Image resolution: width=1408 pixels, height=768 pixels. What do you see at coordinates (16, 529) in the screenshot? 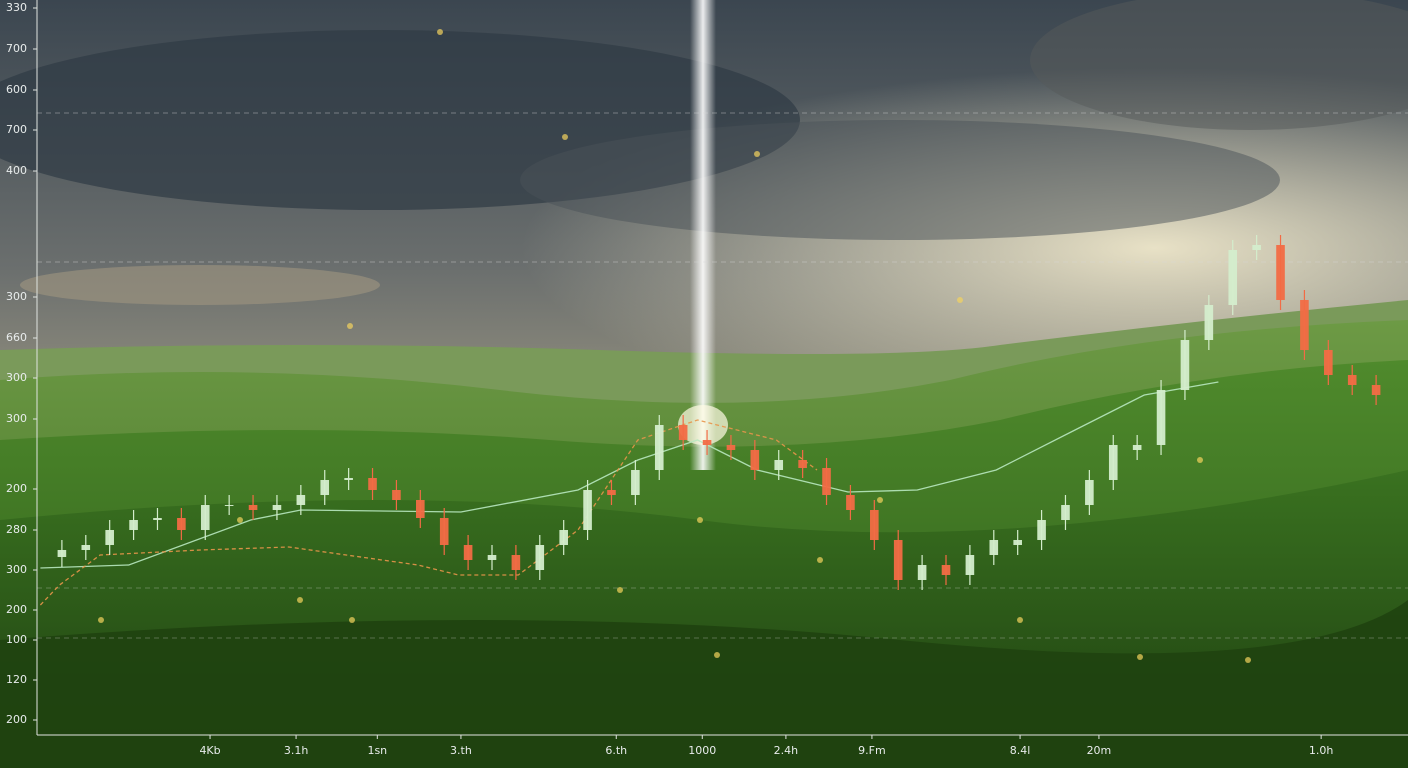
I see `y-tick-label: 280` at bounding box center [16, 529].